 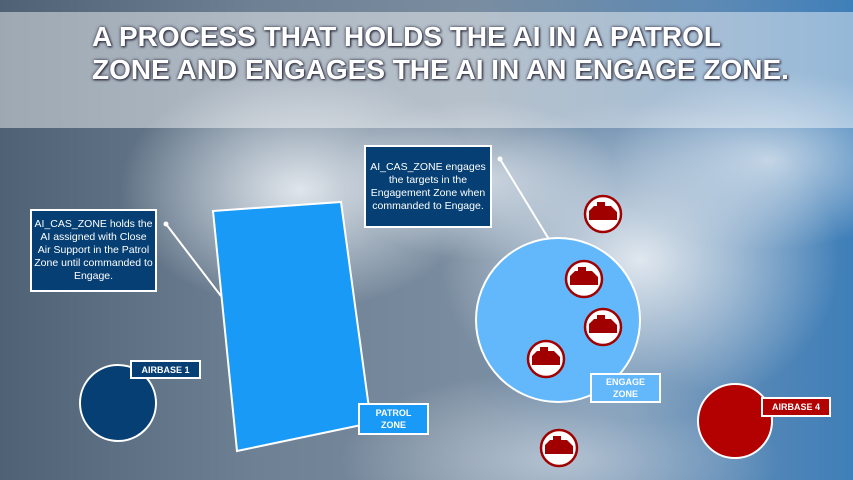 I want to click on airbase-4-label: AIRBASE 4, so click(x=796, y=407).